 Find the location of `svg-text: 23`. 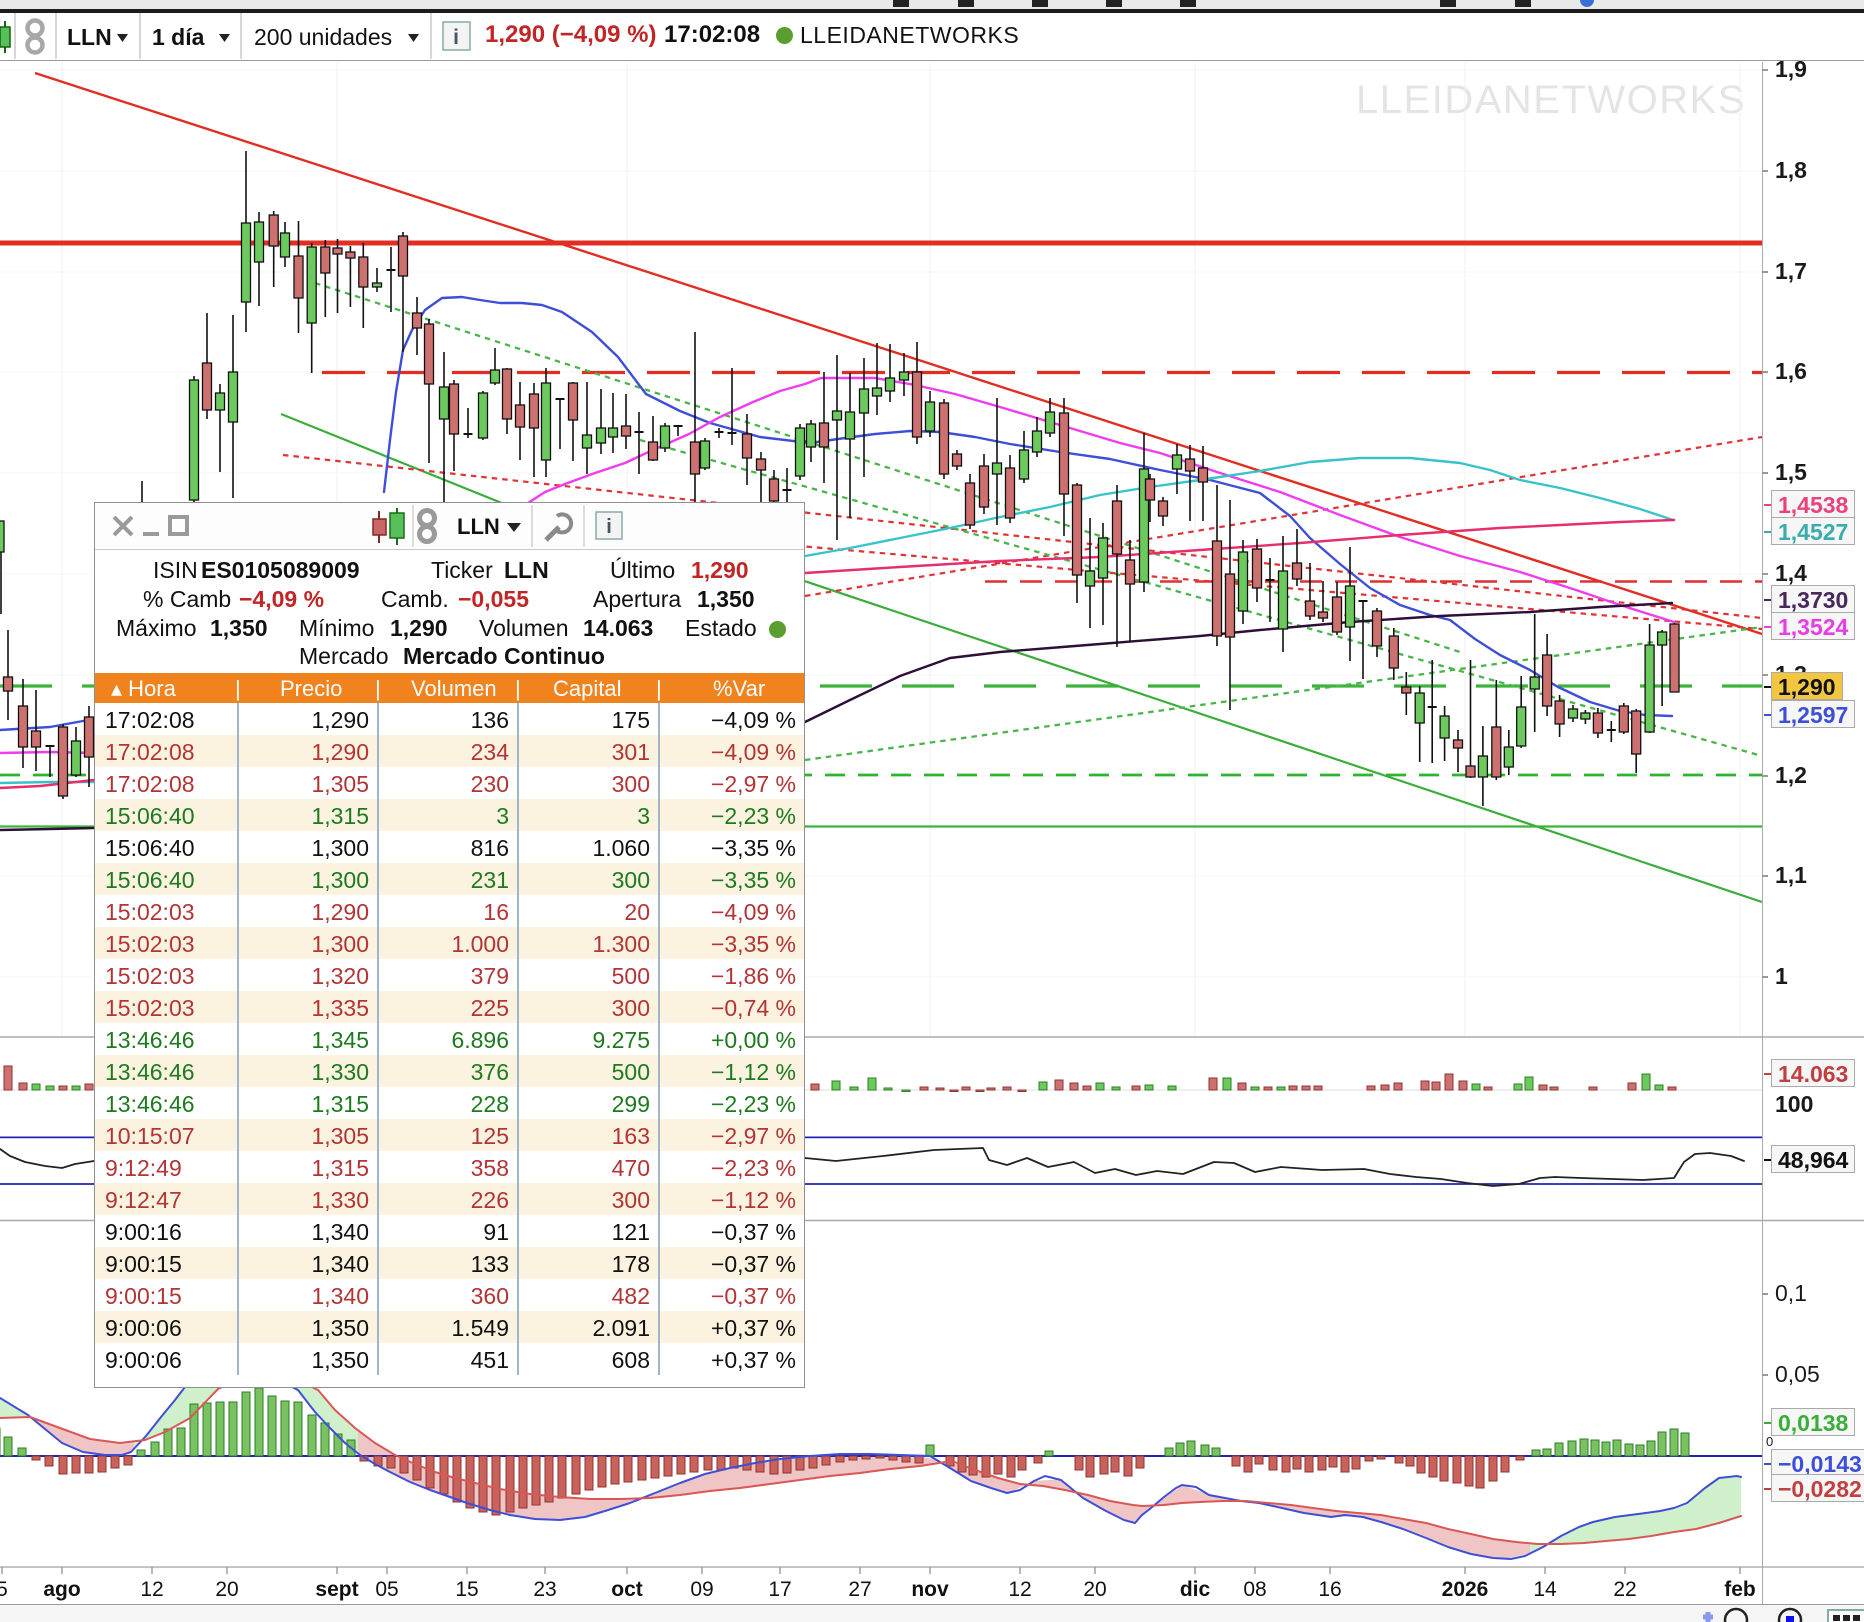

svg-text: 23 is located at coordinates (544, 1589).